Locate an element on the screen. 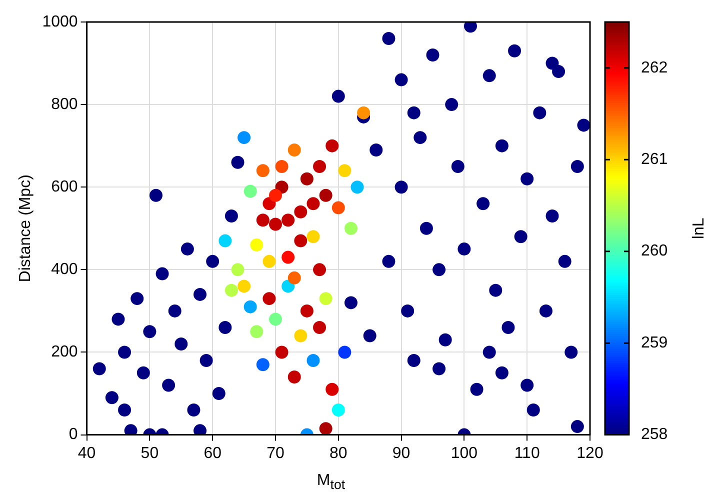 This screenshot has height=504, width=720. y-tick-label: 600 is located at coordinates (64, 187).